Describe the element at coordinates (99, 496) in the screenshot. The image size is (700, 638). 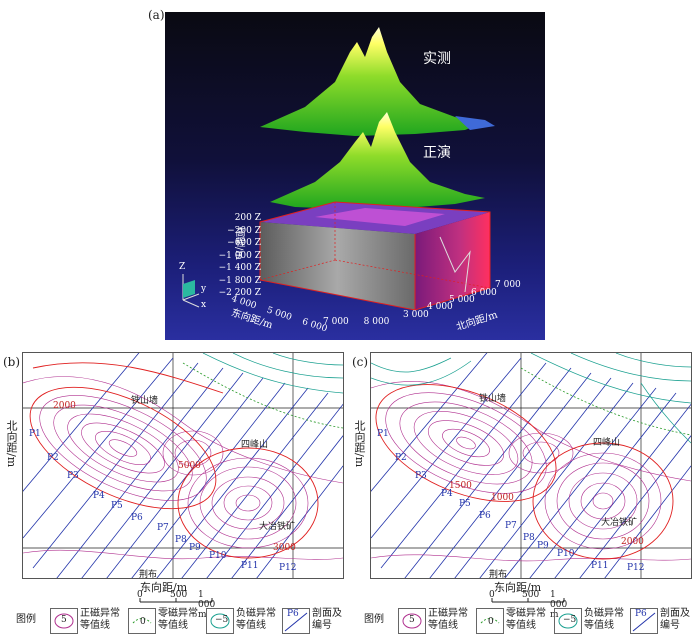
I see `profile-p4-b: P4` at that location.